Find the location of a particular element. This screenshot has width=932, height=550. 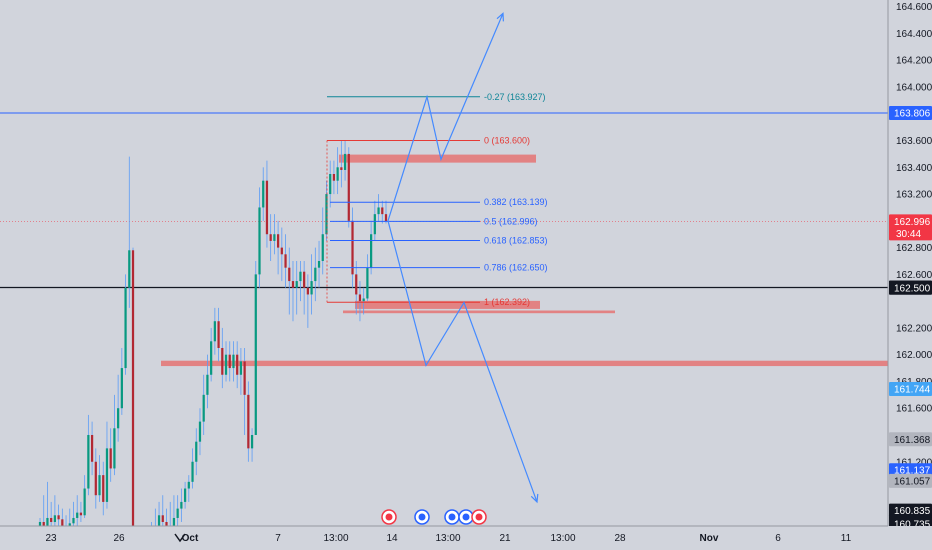

bearish-projection-path is located at coordinates (462, 361).